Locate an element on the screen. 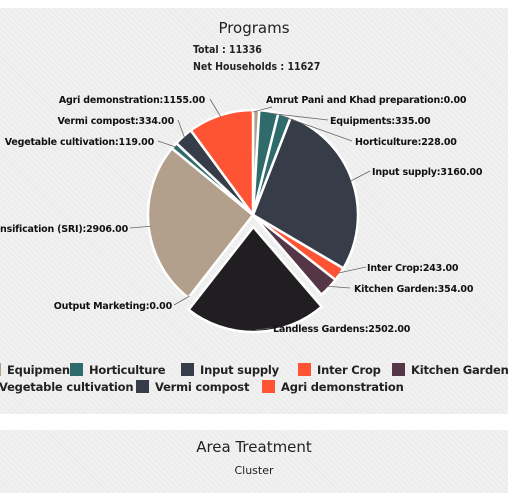 This screenshot has height=493, width=508. chart-subtitle-households: Net Households : 11627 is located at coordinates (257, 67).